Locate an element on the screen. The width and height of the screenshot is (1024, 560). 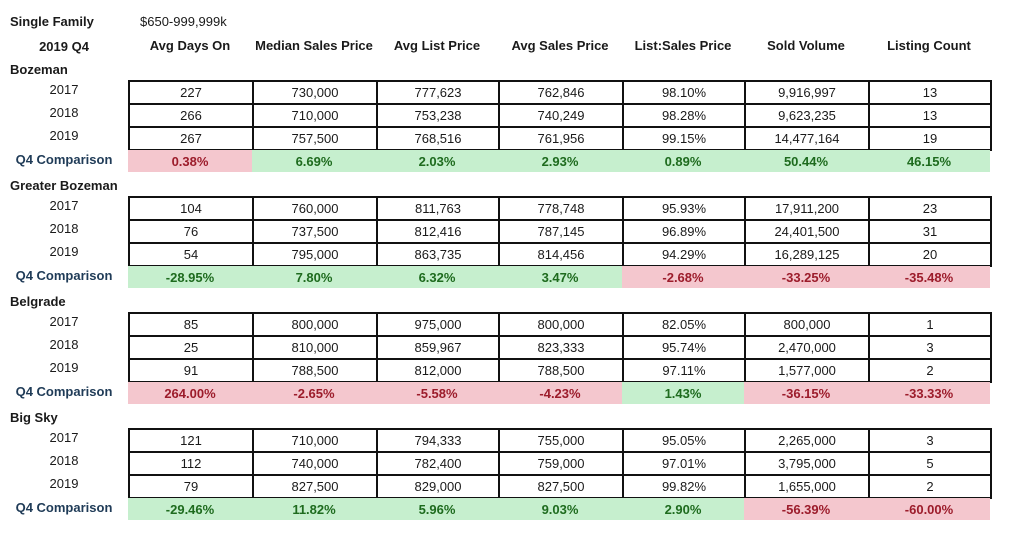
cell-avg-days-on: 112 is located at coordinates (191, 463).